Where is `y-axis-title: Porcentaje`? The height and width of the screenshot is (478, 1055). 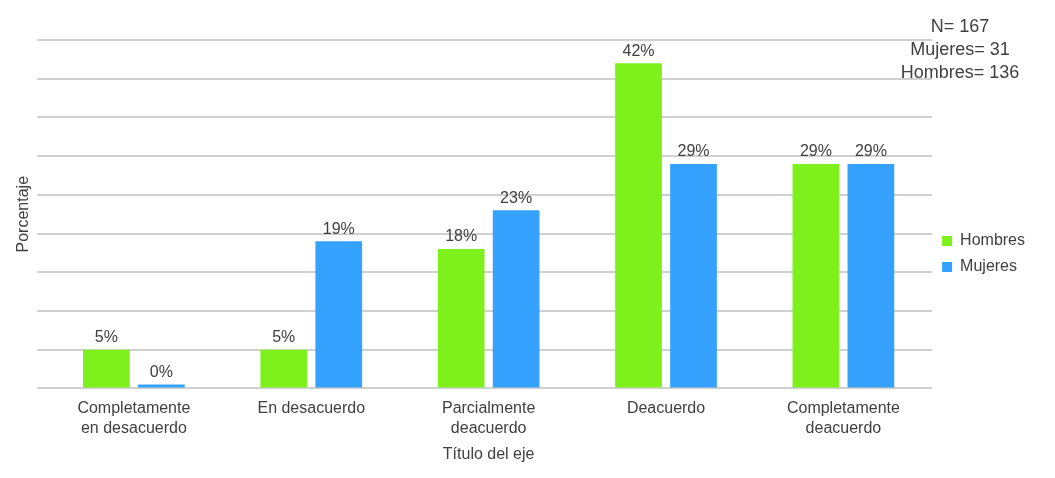
y-axis-title: Porcentaje is located at coordinates (23, 214).